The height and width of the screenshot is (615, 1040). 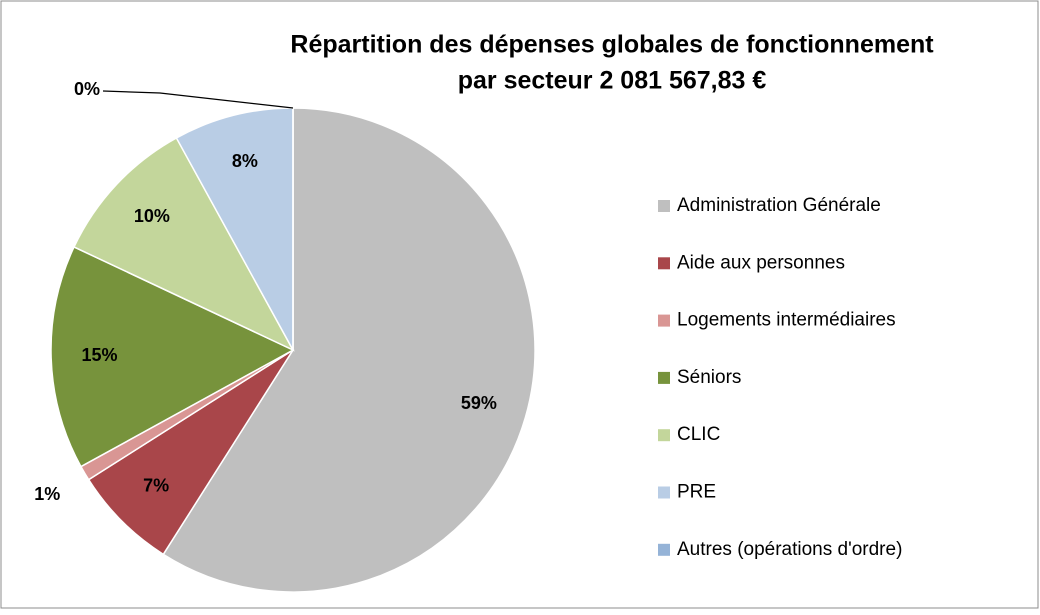 I want to click on chart-title: par secteur 2 081 567,83 €, so click(x=612, y=81).